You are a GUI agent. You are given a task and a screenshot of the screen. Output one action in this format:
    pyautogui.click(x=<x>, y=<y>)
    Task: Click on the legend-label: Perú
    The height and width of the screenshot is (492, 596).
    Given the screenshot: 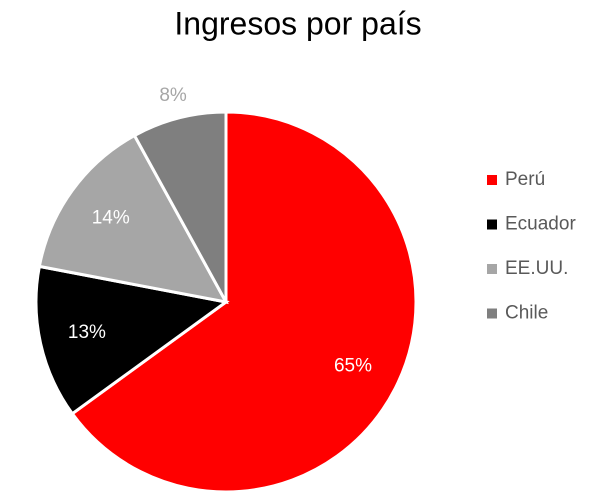 What is the action you would take?
    pyautogui.click(x=525, y=179)
    